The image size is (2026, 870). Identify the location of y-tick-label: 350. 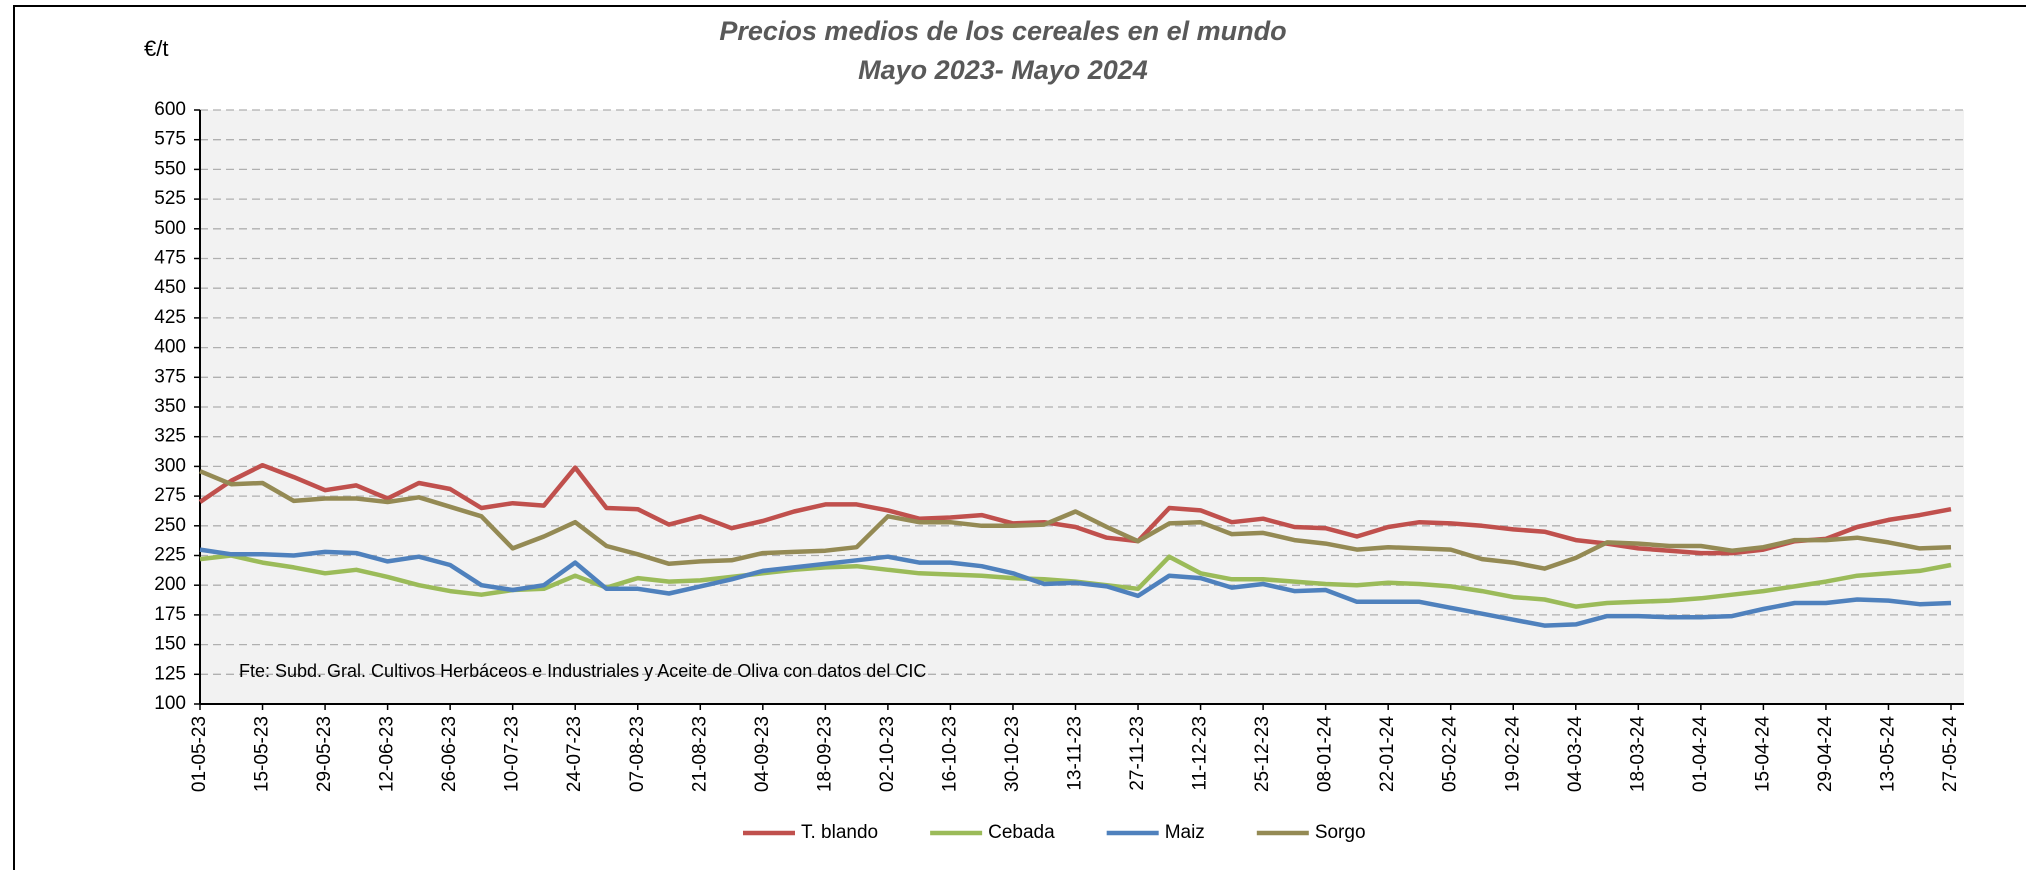
(170, 406).